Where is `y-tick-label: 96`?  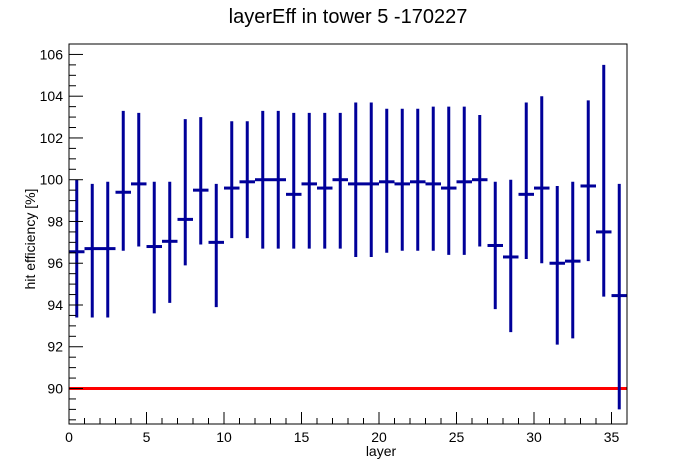 y-tick-label: 96 is located at coordinates (55, 263).